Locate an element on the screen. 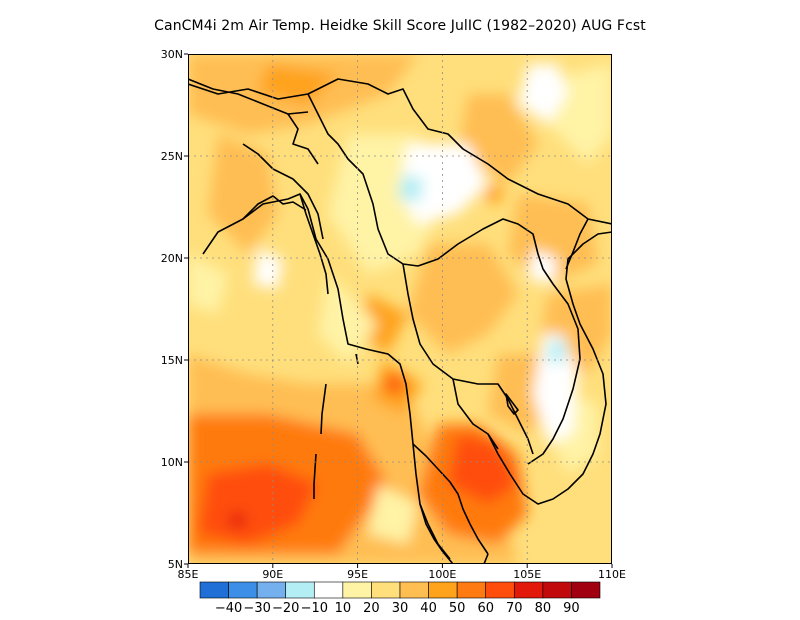 This screenshot has width=800, height=620. colorbar-label: 80 is located at coordinates (543, 608).